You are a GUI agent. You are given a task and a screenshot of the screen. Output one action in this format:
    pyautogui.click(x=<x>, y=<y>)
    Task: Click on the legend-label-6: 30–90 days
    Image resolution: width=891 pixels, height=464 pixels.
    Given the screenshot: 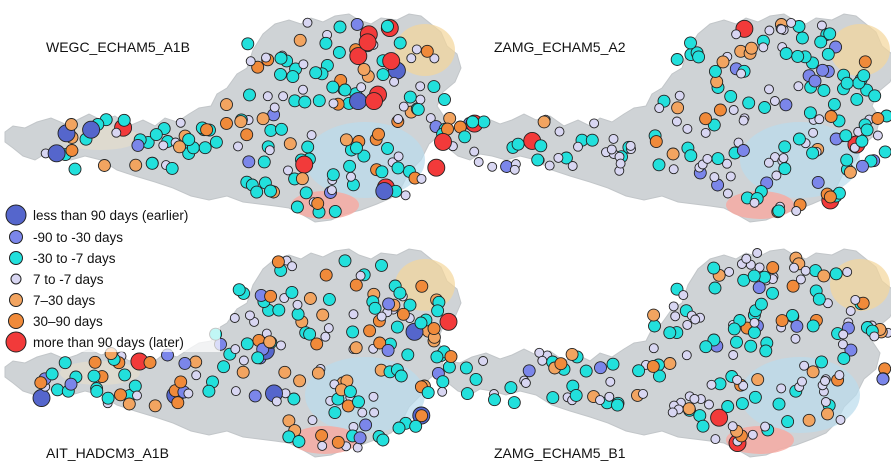 What is the action you would take?
    pyautogui.click(x=68, y=321)
    